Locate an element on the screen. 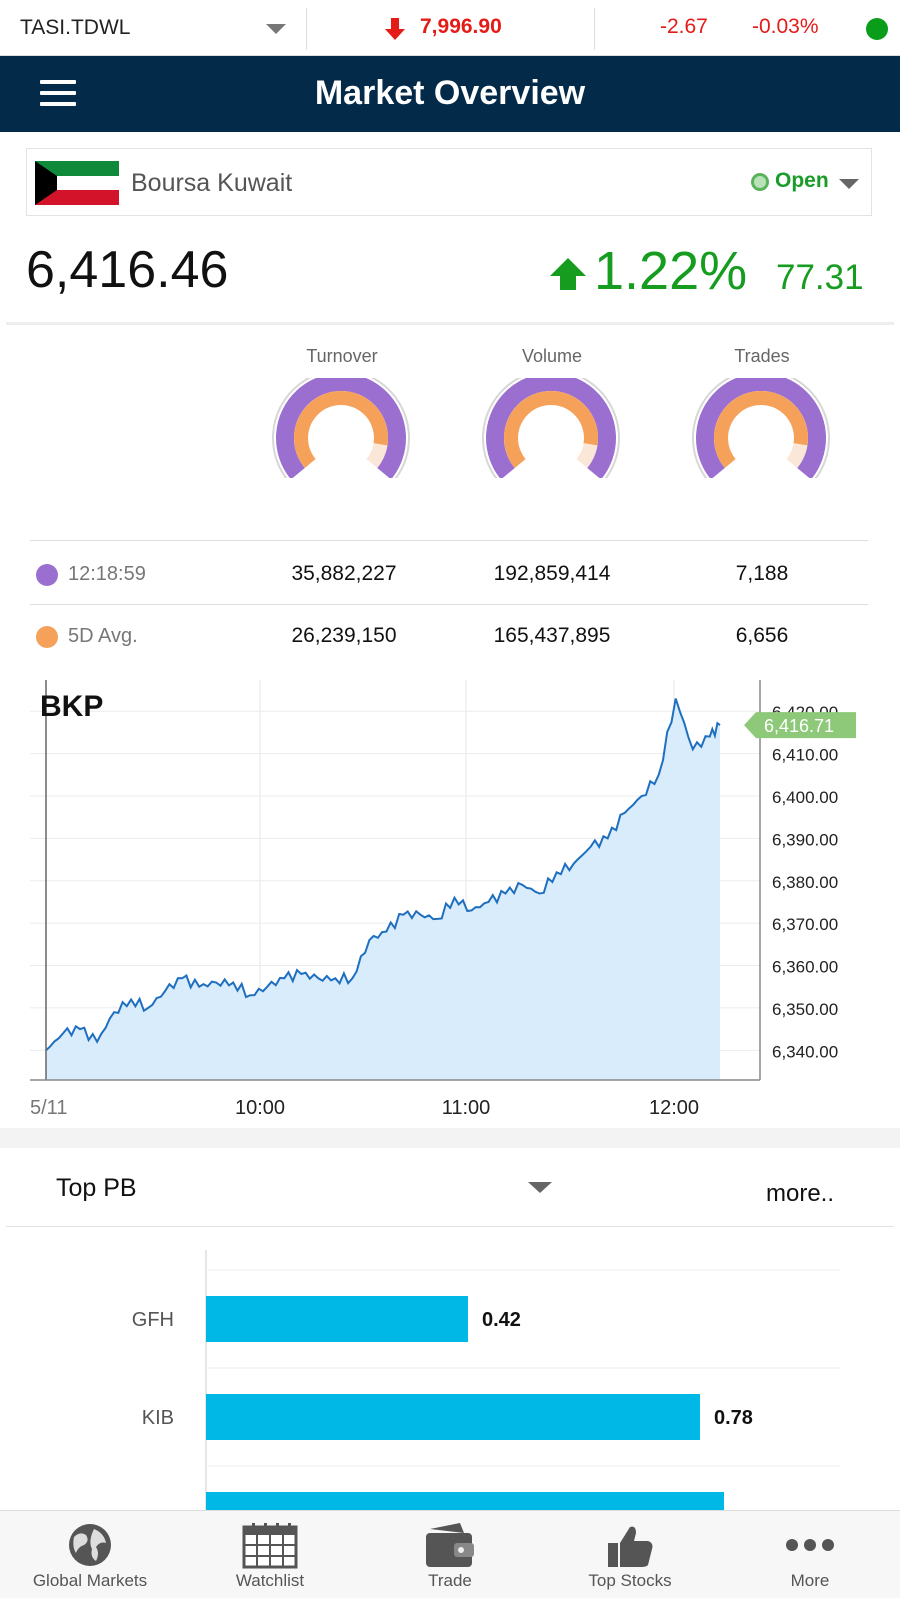  bar-category-label: GFH is located at coordinates (153, 1320).